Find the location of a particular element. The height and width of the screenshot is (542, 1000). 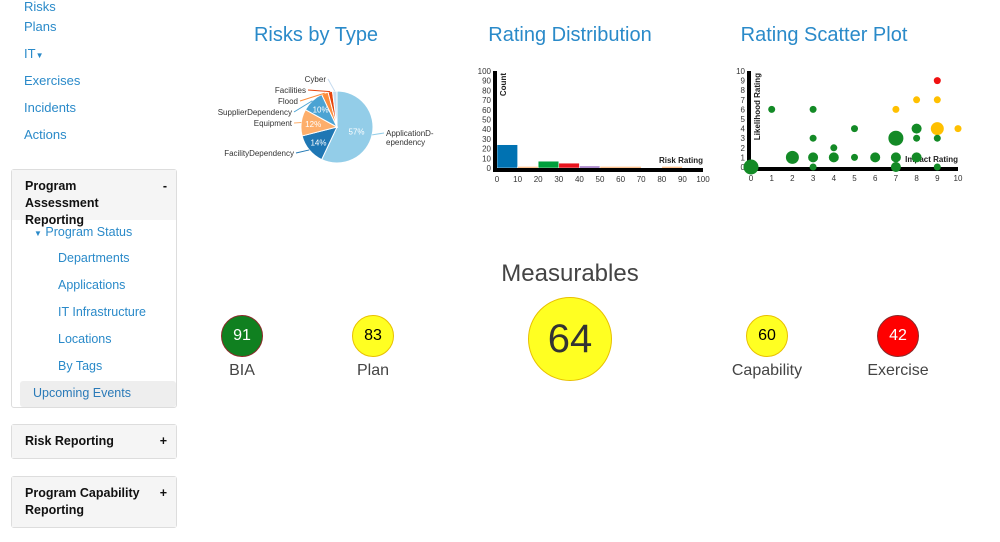

y-axis-label: Likelihood Rating is located at coordinates (757, 106).